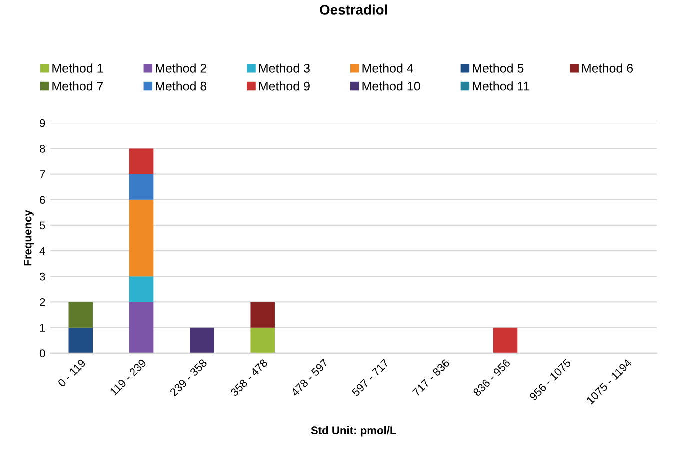 The width and height of the screenshot is (674, 456). I want to click on y-axis-title: Frequency, so click(29, 238).